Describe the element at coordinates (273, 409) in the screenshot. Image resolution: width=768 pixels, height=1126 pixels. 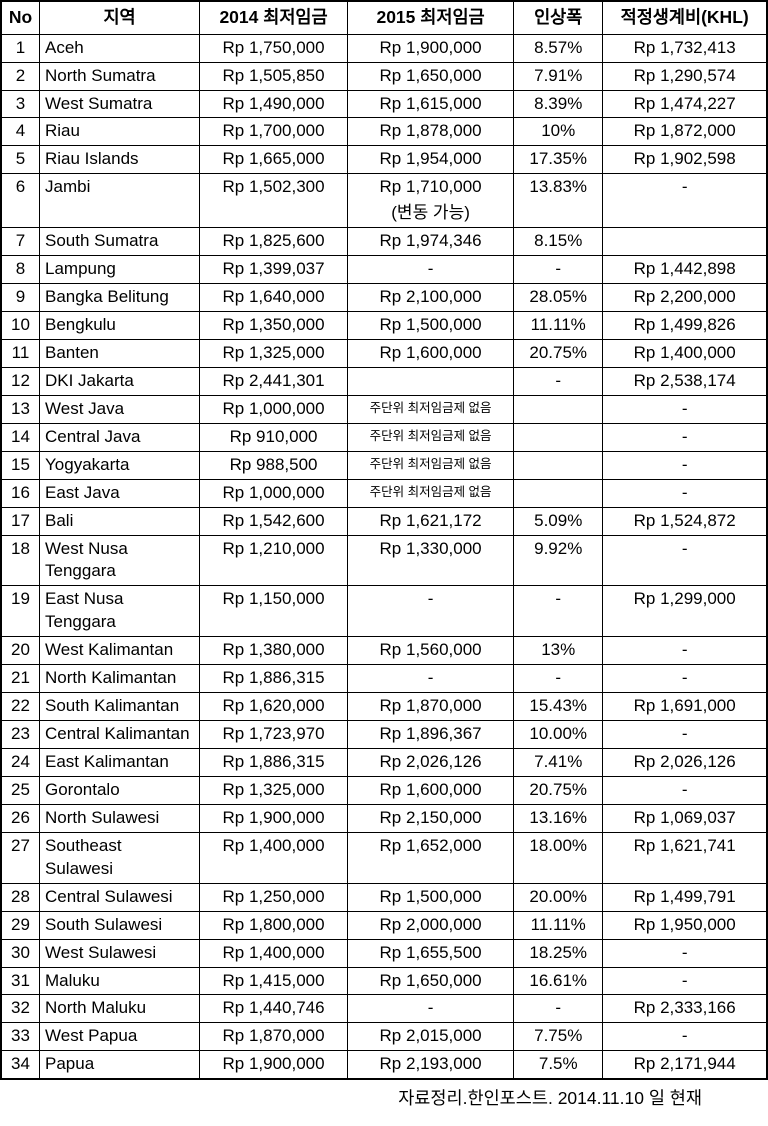
I see `cell-wage-2014: Rp 1,000,000` at that location.